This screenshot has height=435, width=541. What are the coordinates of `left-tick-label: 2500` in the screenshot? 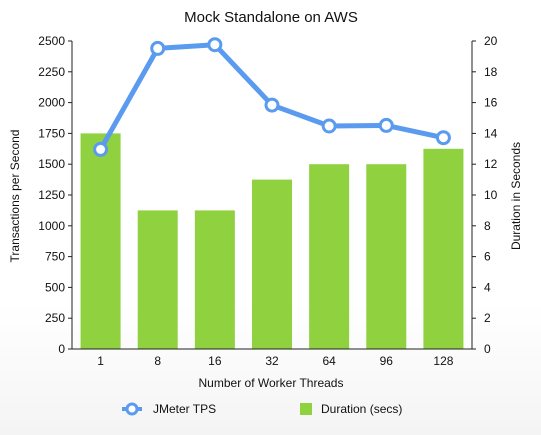 It's located at (51, 41).